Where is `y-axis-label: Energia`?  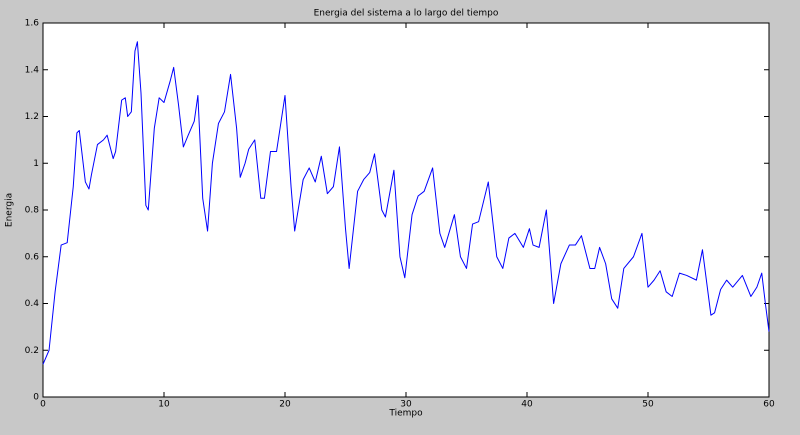
y-axis-label: Energia is located at coordinates (10, 210).